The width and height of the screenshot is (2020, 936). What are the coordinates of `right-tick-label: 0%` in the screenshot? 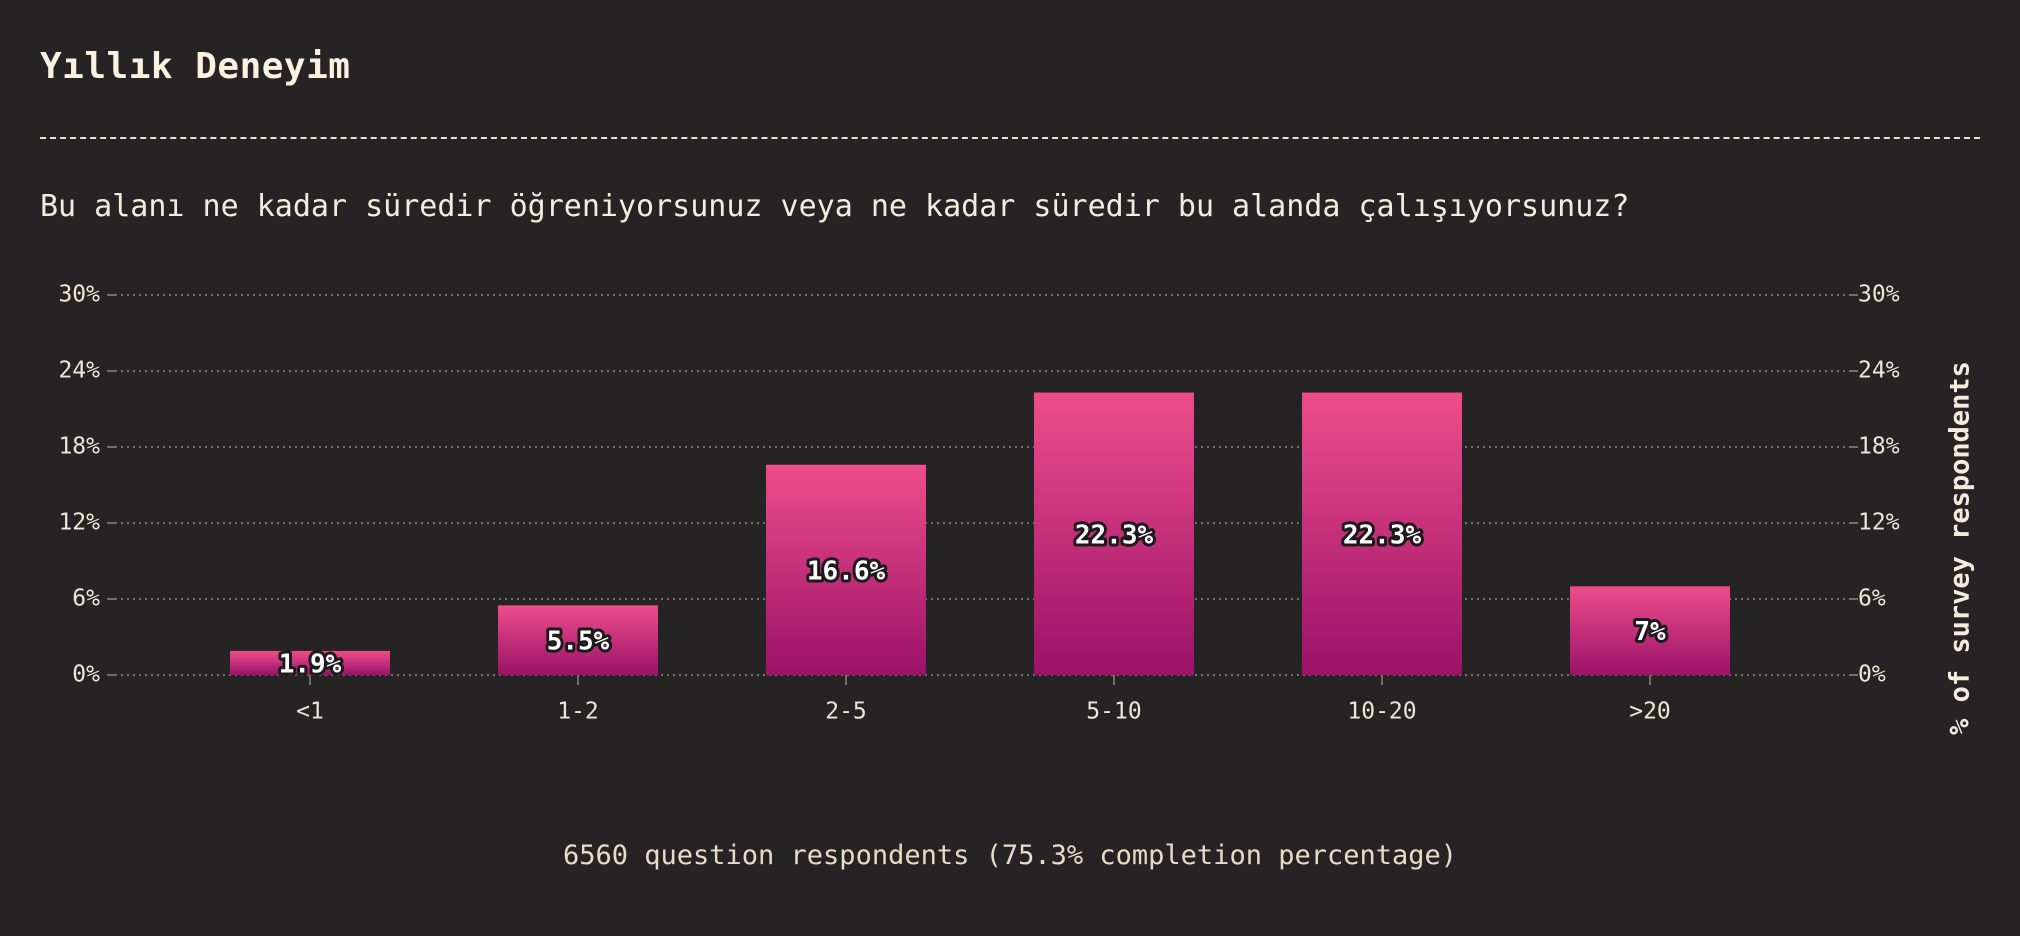 It's located at (1872, 675).